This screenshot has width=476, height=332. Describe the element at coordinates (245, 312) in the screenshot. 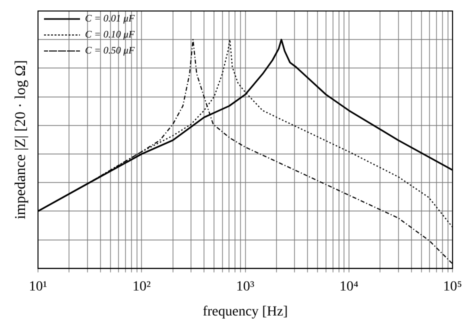

I see `x-axis-title: frequency [Hz]` at that location.